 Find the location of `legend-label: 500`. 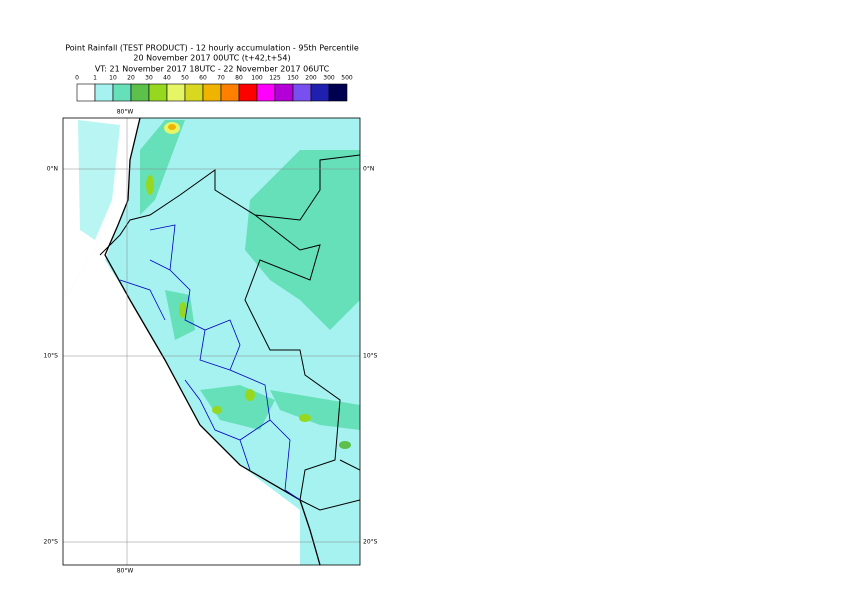

legend-label: 500 is located at coordinates (347, 78).